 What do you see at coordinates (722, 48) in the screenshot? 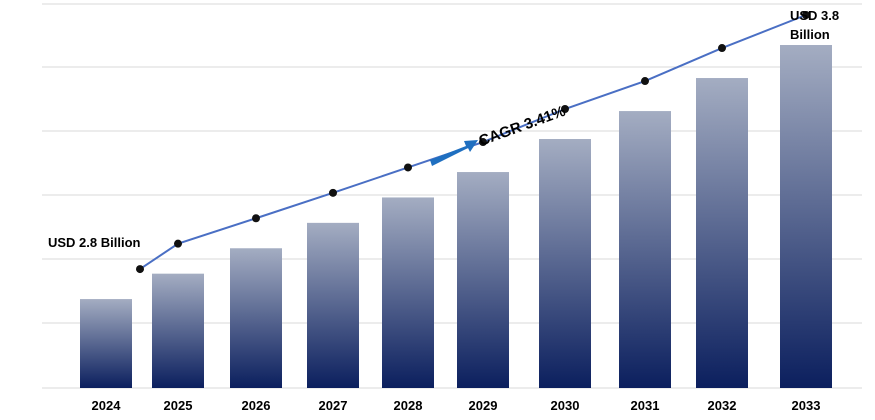
I see `trend-point-2032` at bounding box center [722, 48].